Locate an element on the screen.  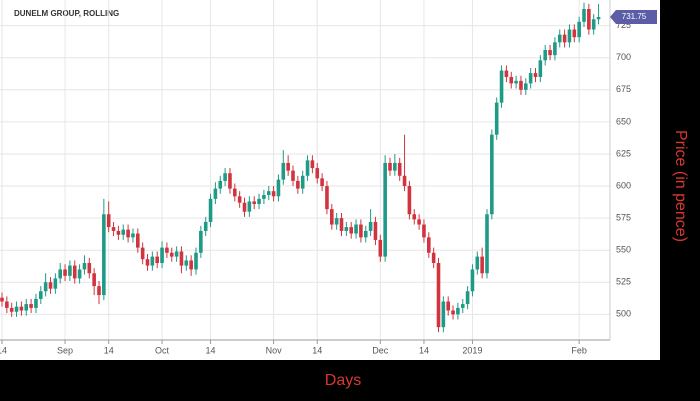
x-tick-label: Feb is located at coordinates (579, 350).